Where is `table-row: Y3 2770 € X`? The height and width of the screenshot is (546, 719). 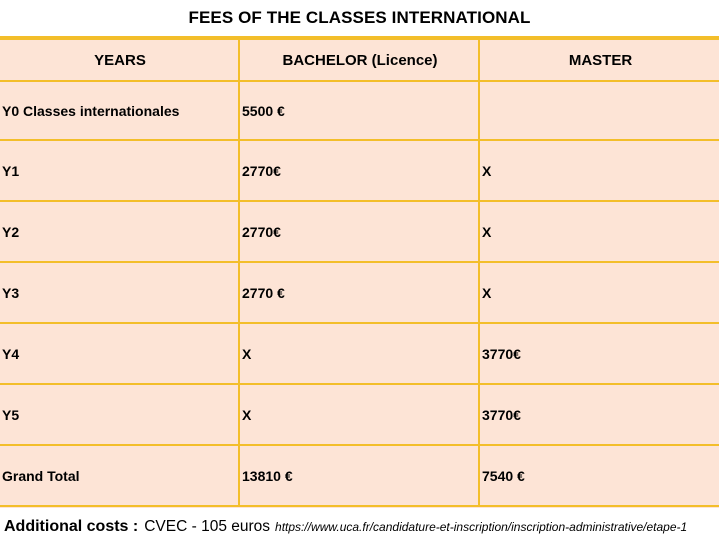
table-row: Y3 2770 € X is located at coordinates (359, 292).